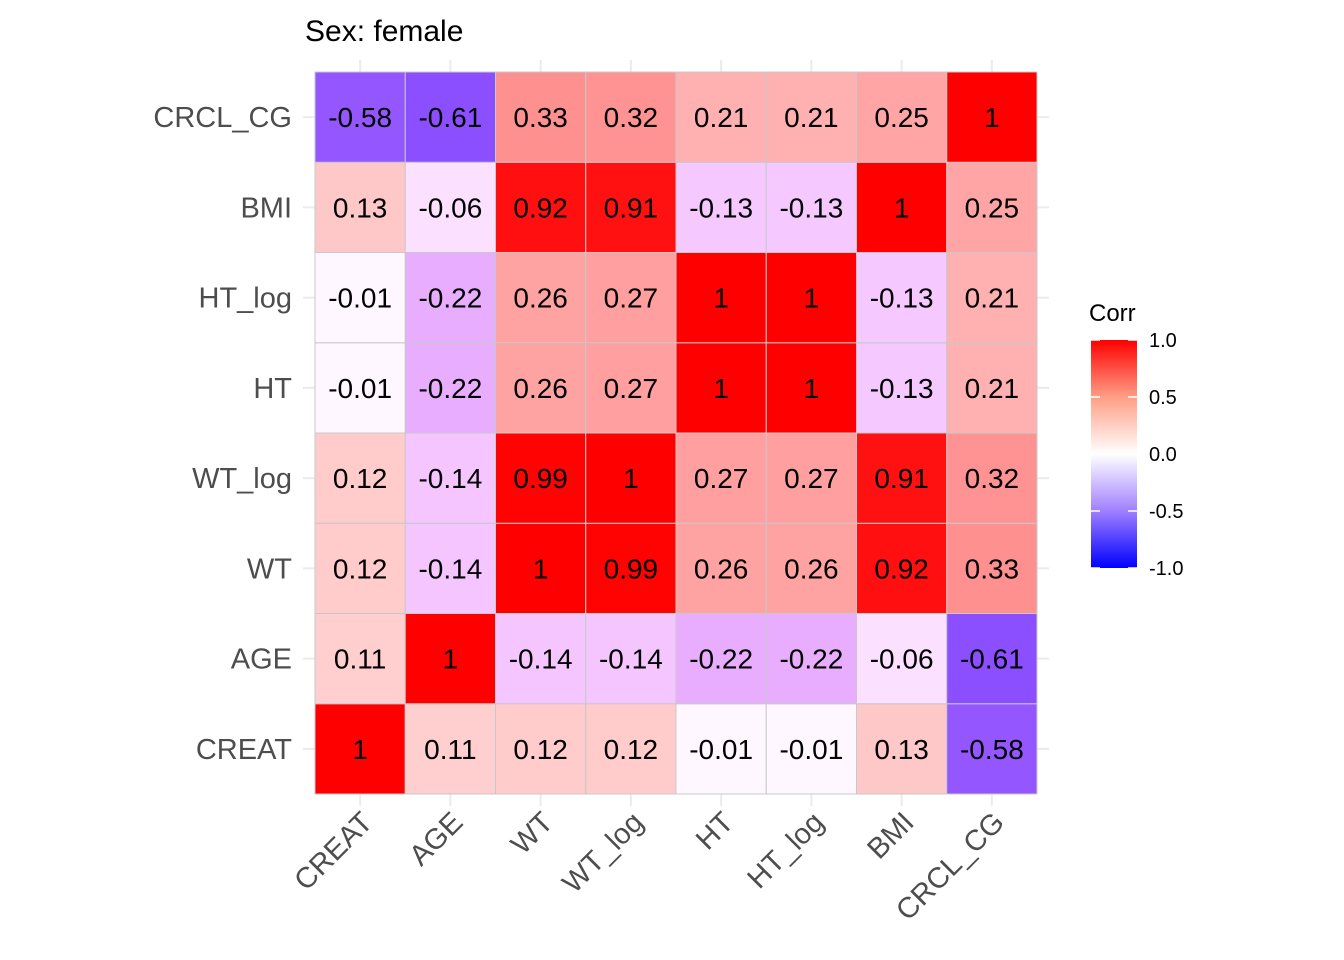 The width and height of the screenshot is (1344, 960). Describe the element at coordinates (902, 568) in the screenshot. I see `heatmap-cell-WT-BMI` at that location.